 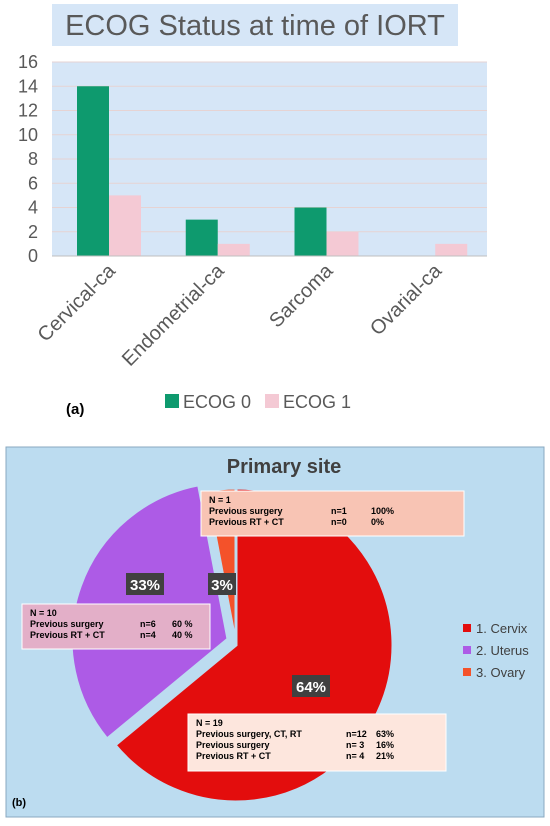 I want to click on annotation-text: 16%, so click(x=385, y=745).